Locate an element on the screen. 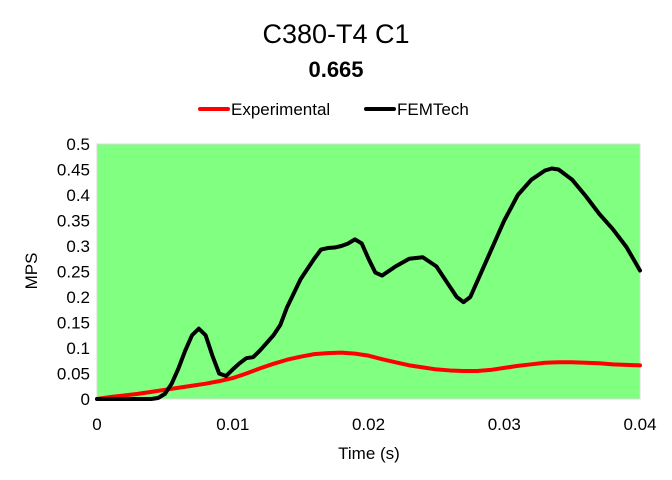  y-tick-label: 0.15 is located at coordinates (73, 323).